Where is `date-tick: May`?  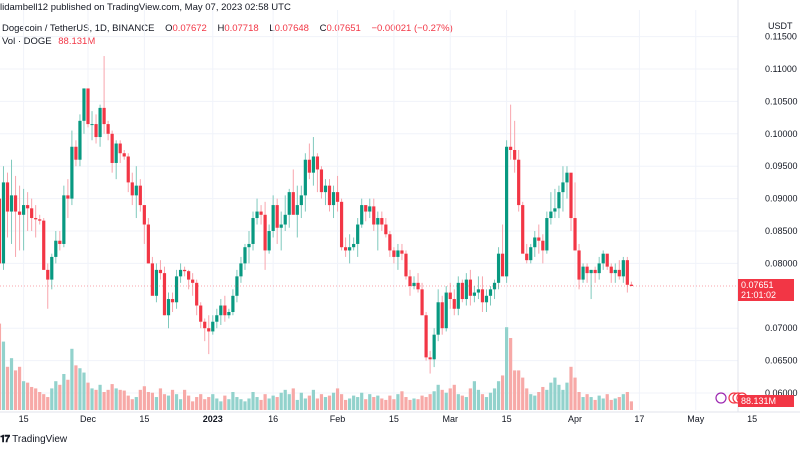 date-tick: May is located at coordinates (696, 419).